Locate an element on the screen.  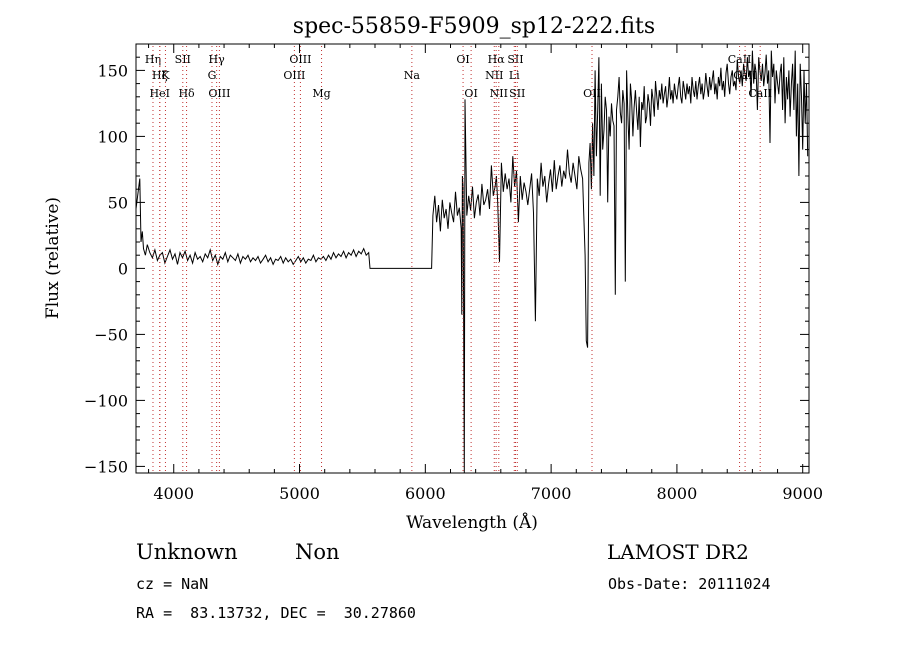
y-tick-label-4: 50 is located at coordinates (118, 202).